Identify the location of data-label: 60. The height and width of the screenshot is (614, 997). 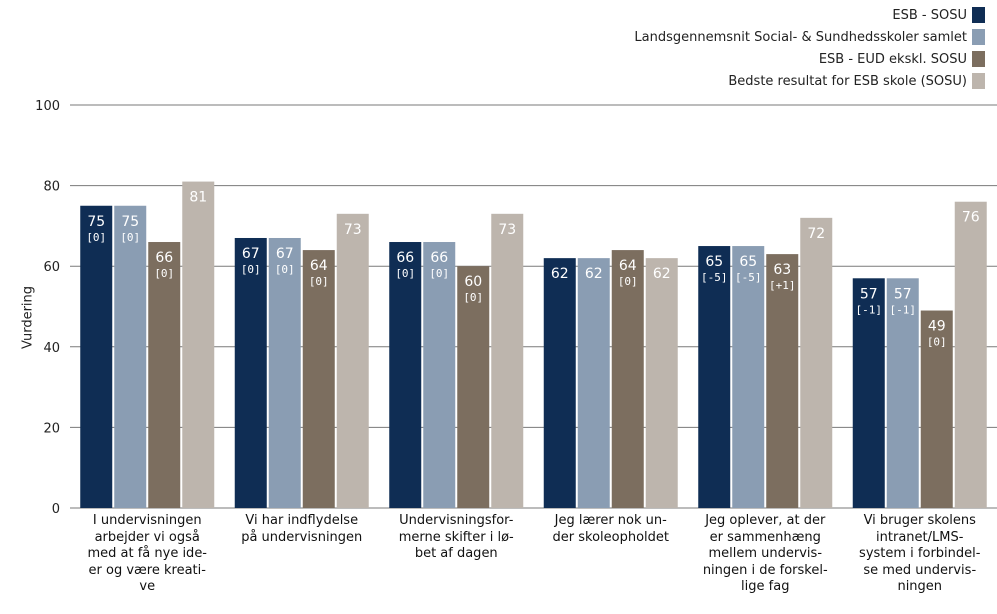
(473, 282).